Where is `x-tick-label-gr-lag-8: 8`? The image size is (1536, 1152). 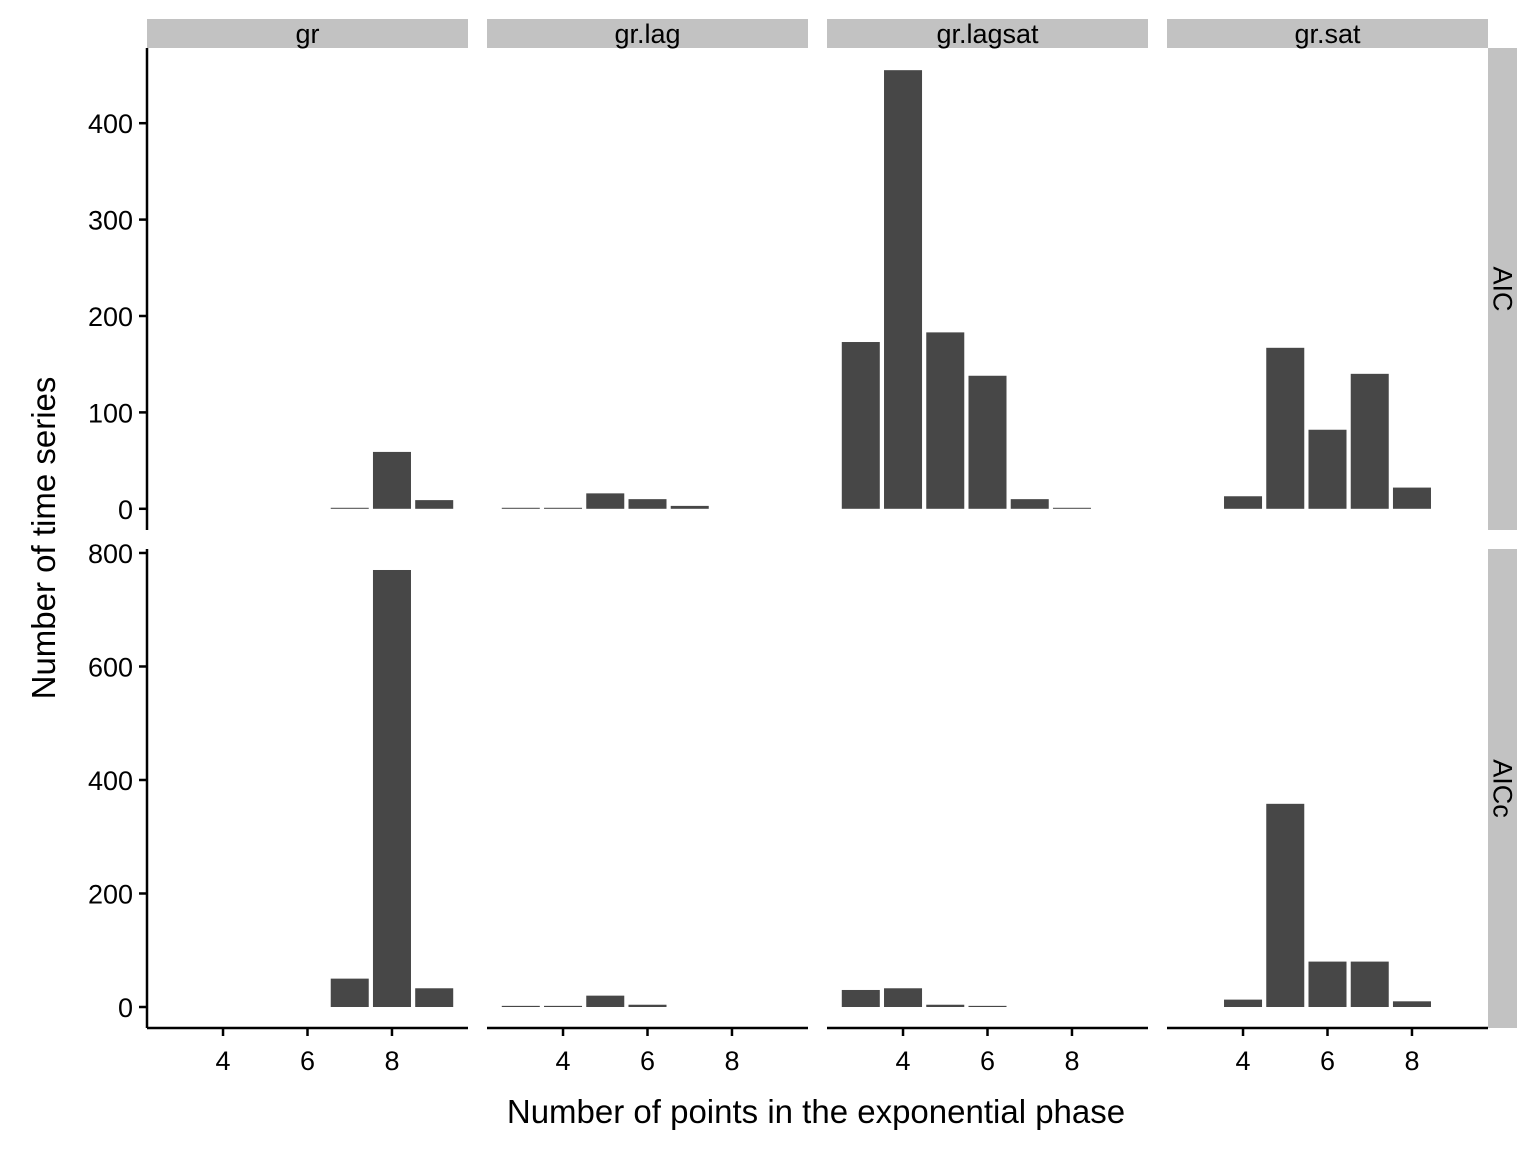
x-tick-label-gr-lag-8: 8 is located at coordinates (731, 1061).